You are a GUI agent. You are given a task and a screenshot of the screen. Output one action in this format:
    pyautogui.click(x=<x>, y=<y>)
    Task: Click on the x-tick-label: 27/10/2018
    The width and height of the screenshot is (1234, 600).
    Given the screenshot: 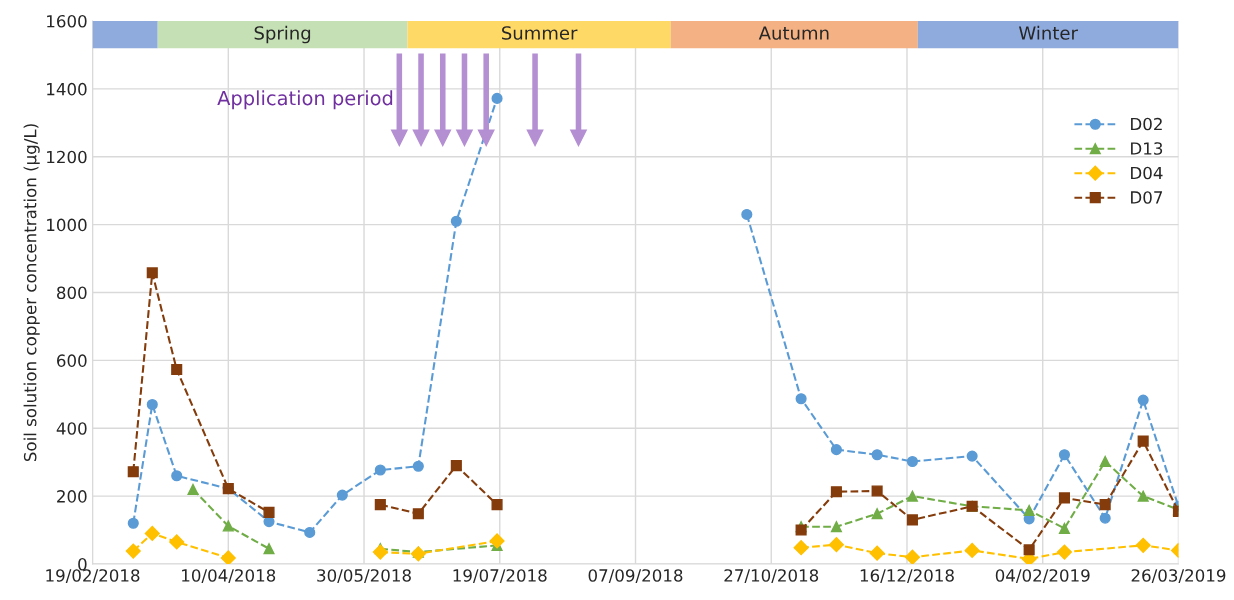 What is the action you would take?
    pyautogui.click(x=771, y=576)
    